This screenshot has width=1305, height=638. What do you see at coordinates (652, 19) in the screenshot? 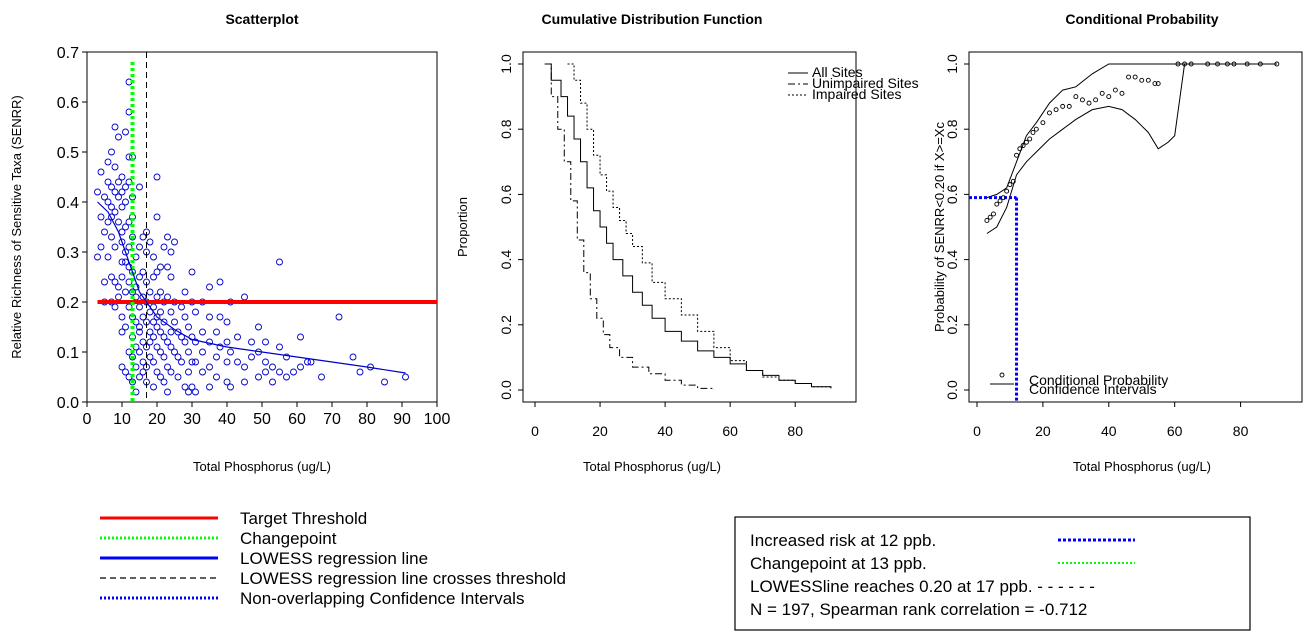
I see `cdf-title: Cumulative Distribution Function` at bounding box center [652, 19].